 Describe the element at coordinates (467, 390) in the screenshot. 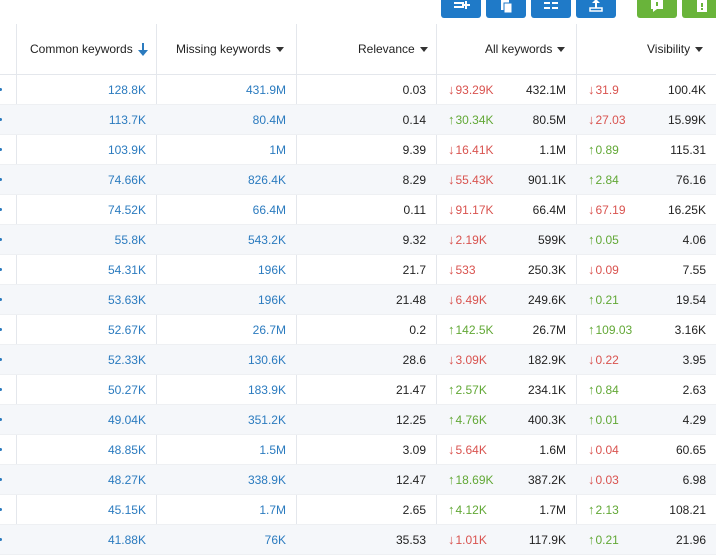

I see `all-keywords-change: ↑2.57K` at that location.